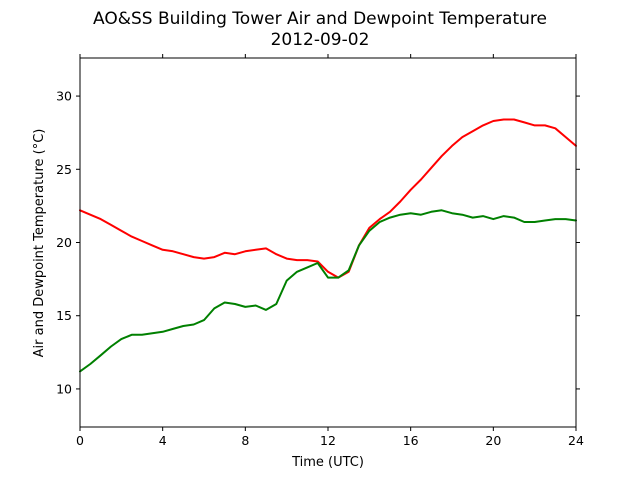 Image resolution: width=640 pixels, height=480 pixels. I want to click on x-tick-label: 16, so click(411, 440).